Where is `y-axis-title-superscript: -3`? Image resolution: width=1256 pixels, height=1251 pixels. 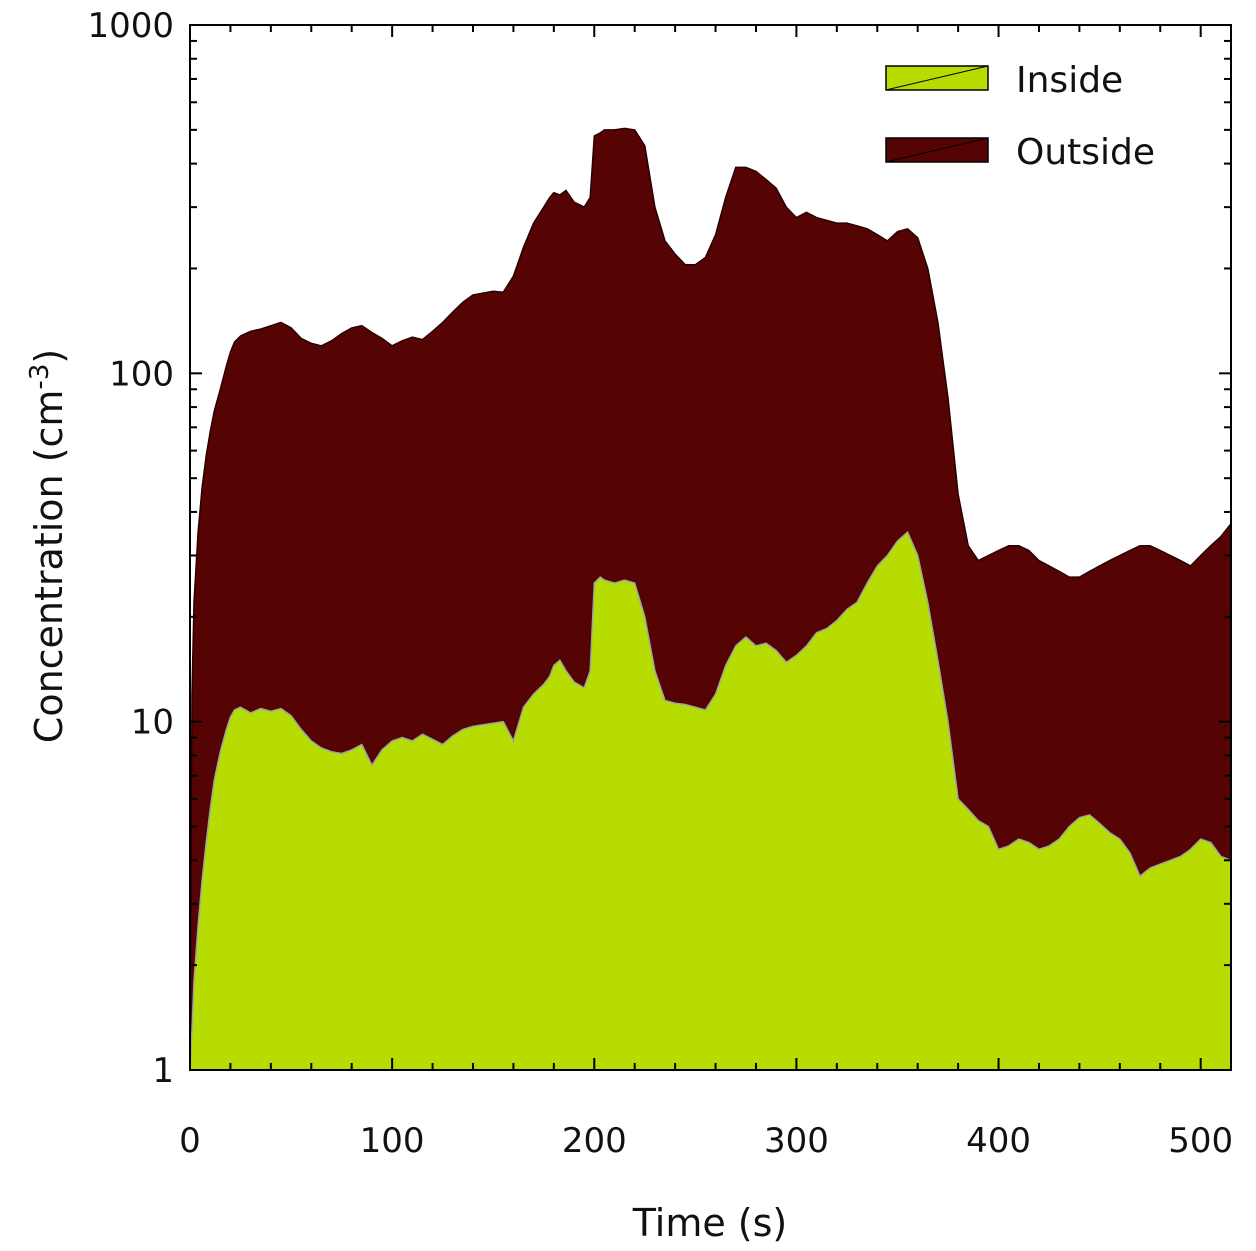 y-axis-title-superscript: -3 is located at coordinates (40, 377).